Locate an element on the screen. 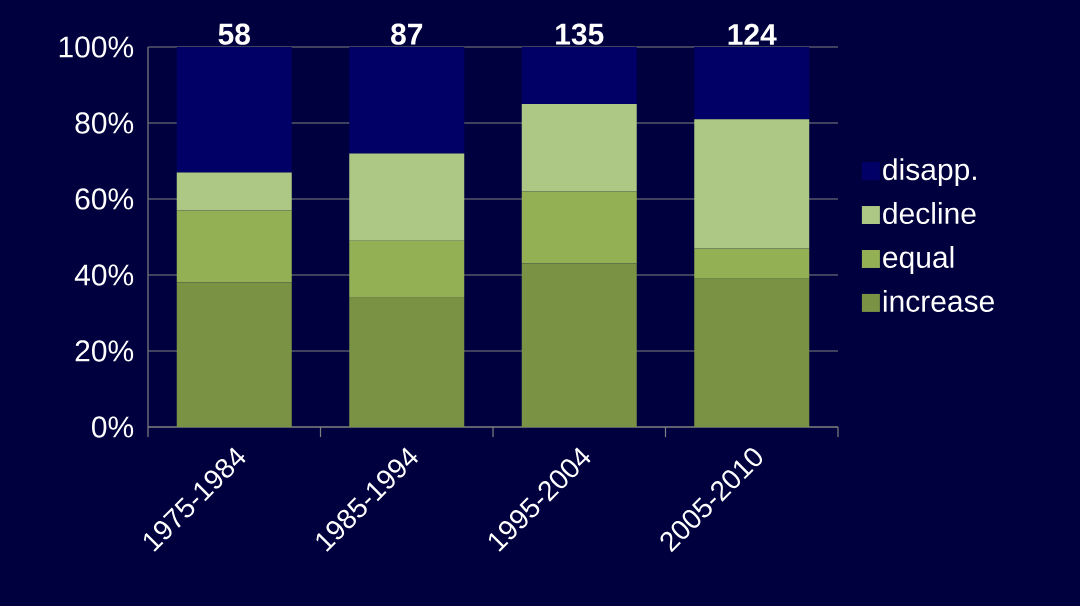  y-tick-label: 60% is located at coordinates (104, 199).